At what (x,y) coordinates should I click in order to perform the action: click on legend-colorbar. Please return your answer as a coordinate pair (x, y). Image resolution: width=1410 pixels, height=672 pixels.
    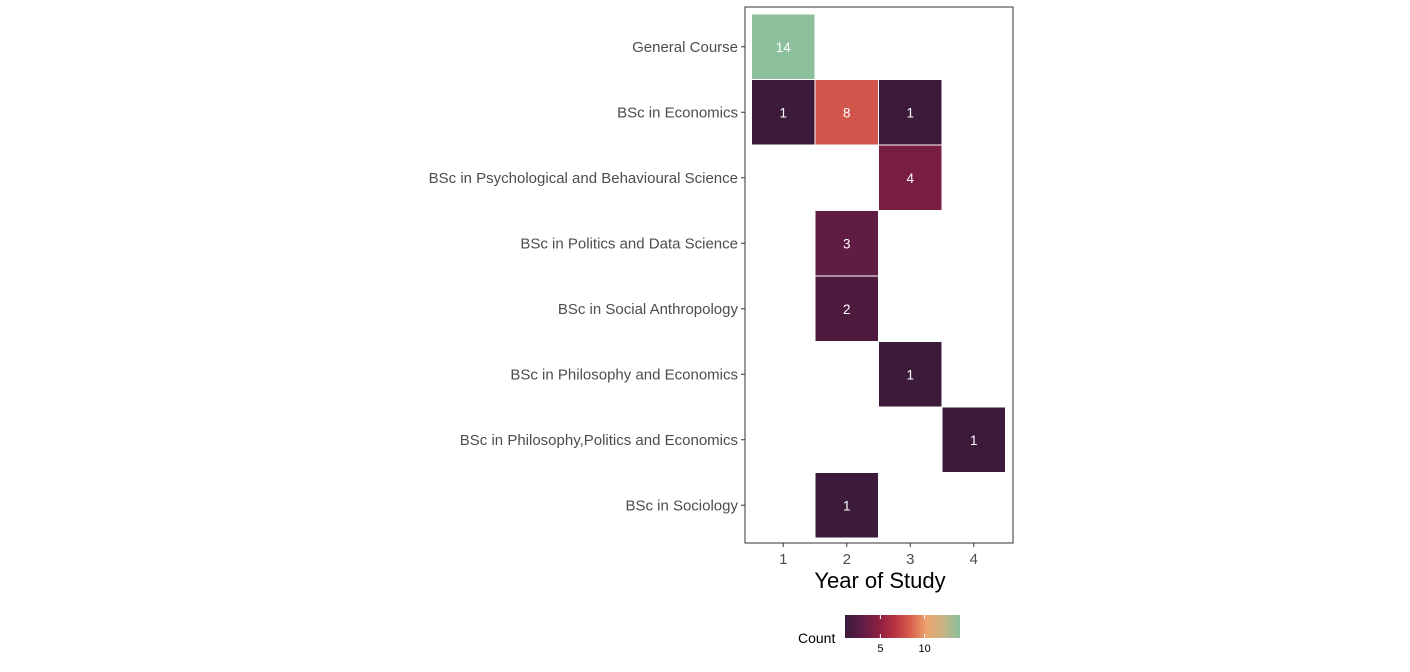
    Looking at the image, I should click on (902, 626).